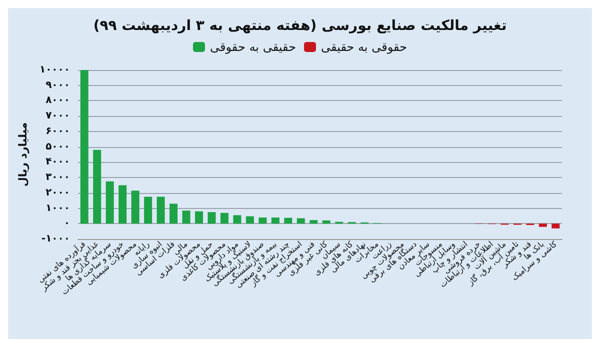  What do you see at coordinates (55, 239) in the screenshot?
I see `y-tick-label: -۱۰۰۰` at bounding box center [55, 239].